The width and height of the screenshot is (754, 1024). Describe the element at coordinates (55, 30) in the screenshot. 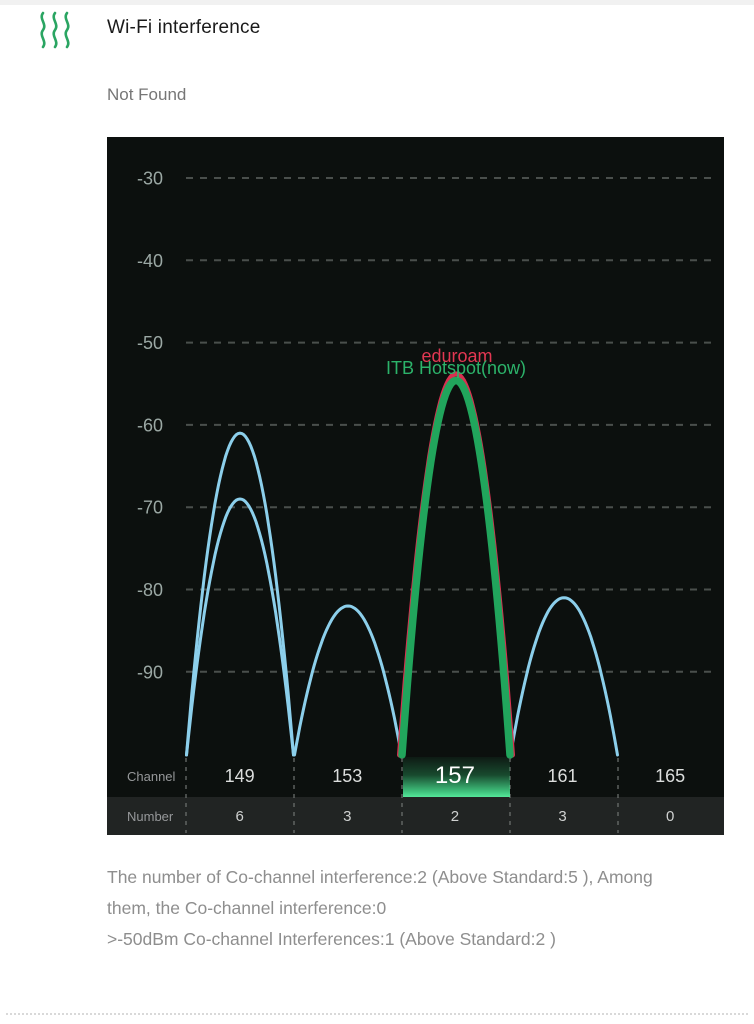

I see `interference-waves-icon` at that location.